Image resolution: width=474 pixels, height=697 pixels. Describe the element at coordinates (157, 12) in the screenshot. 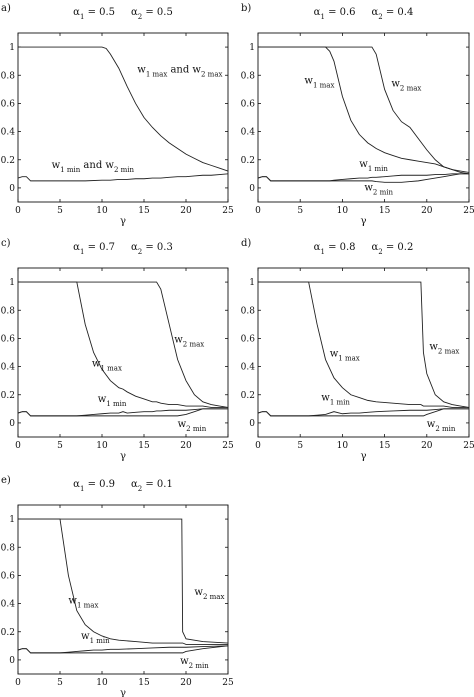

I see `text-part: = 0.5` at that location.